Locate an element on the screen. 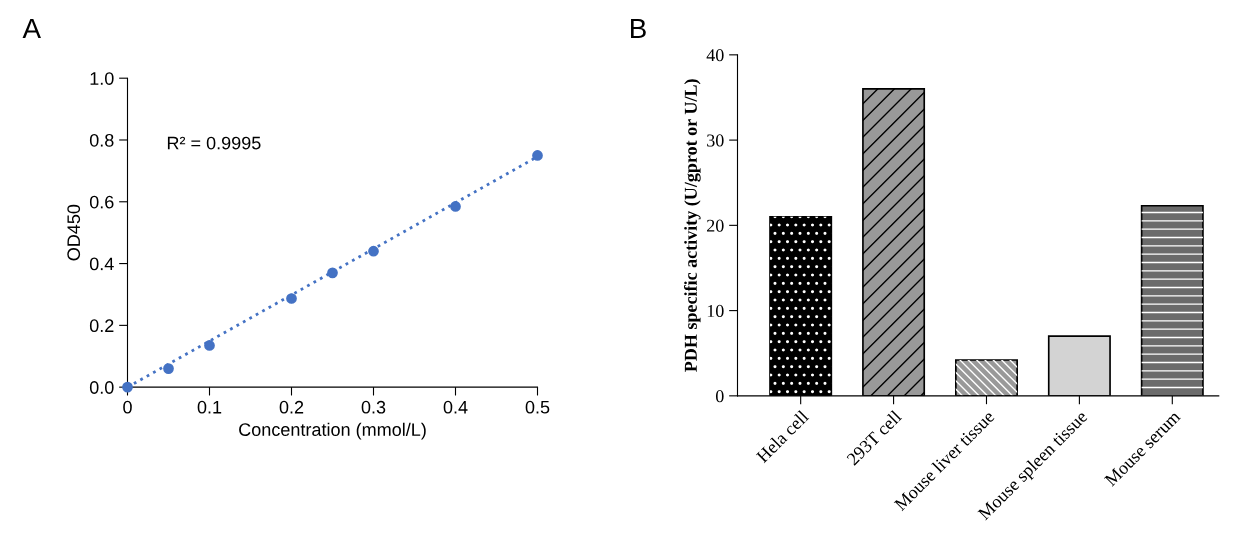 This screenshot has width=1250, height=543. x-tick-label: Hela cell is located at coordinates (782, 436).